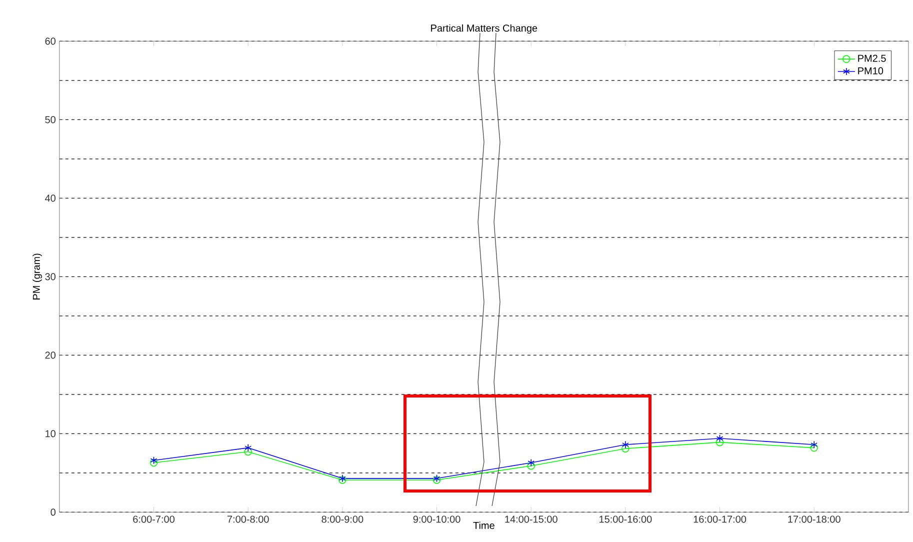 Image resolution: width=913 pixels, height=542 pixels. I want to click on y-tick-label: 0, so click(53, 512).